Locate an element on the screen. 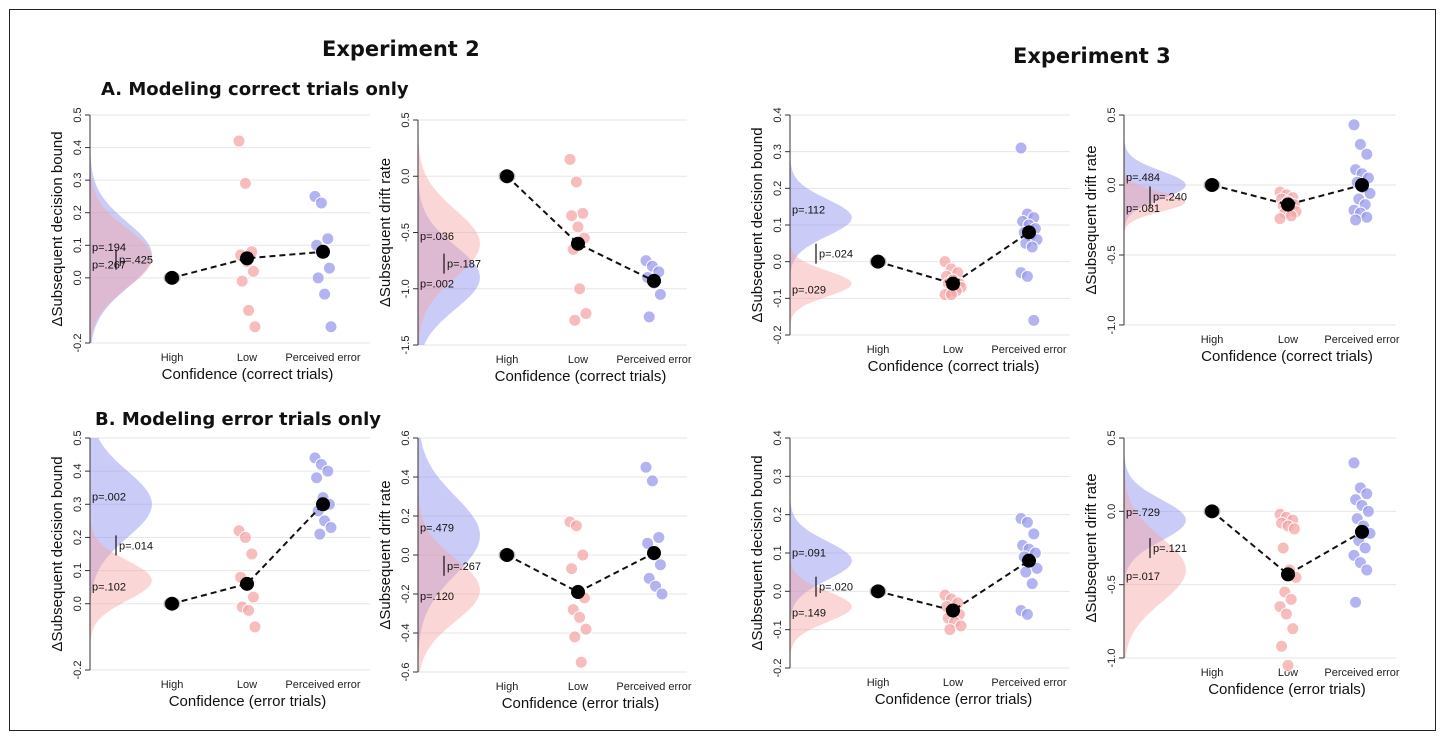  y-tick-label: 0.1 is located at coordinates (778, 224).